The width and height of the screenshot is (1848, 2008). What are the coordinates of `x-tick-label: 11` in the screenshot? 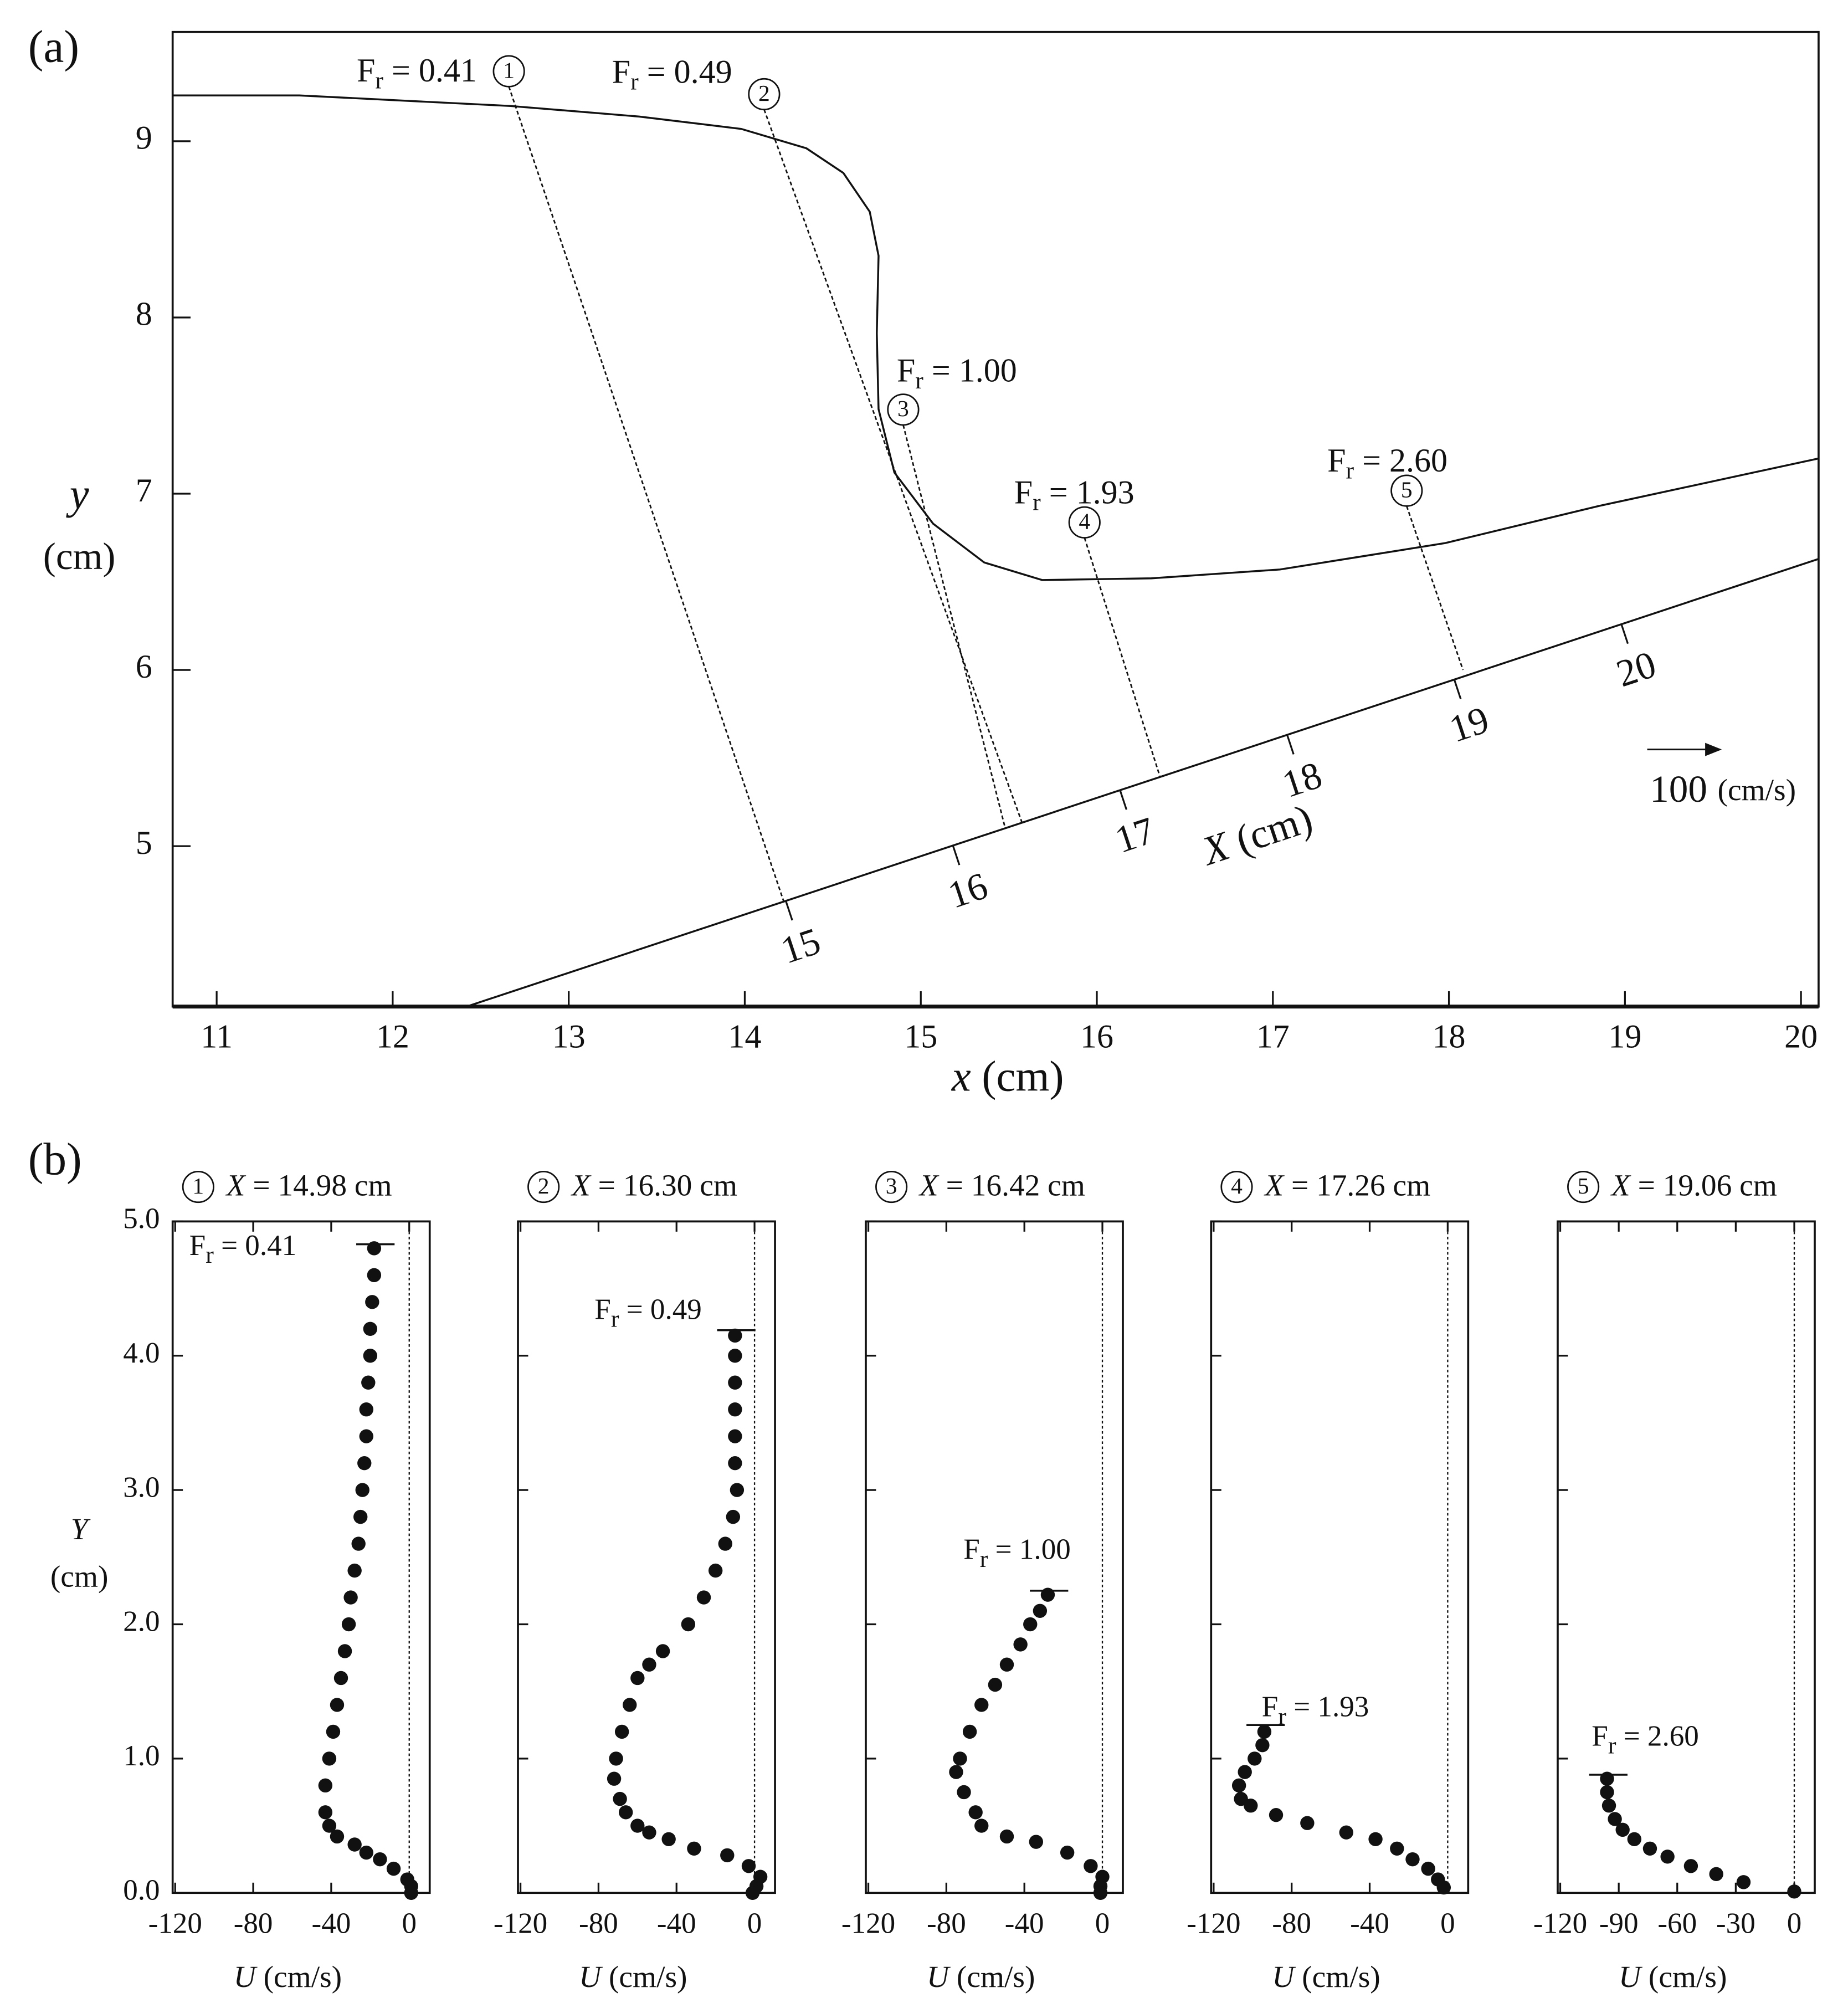 It's located at (217, 1036).